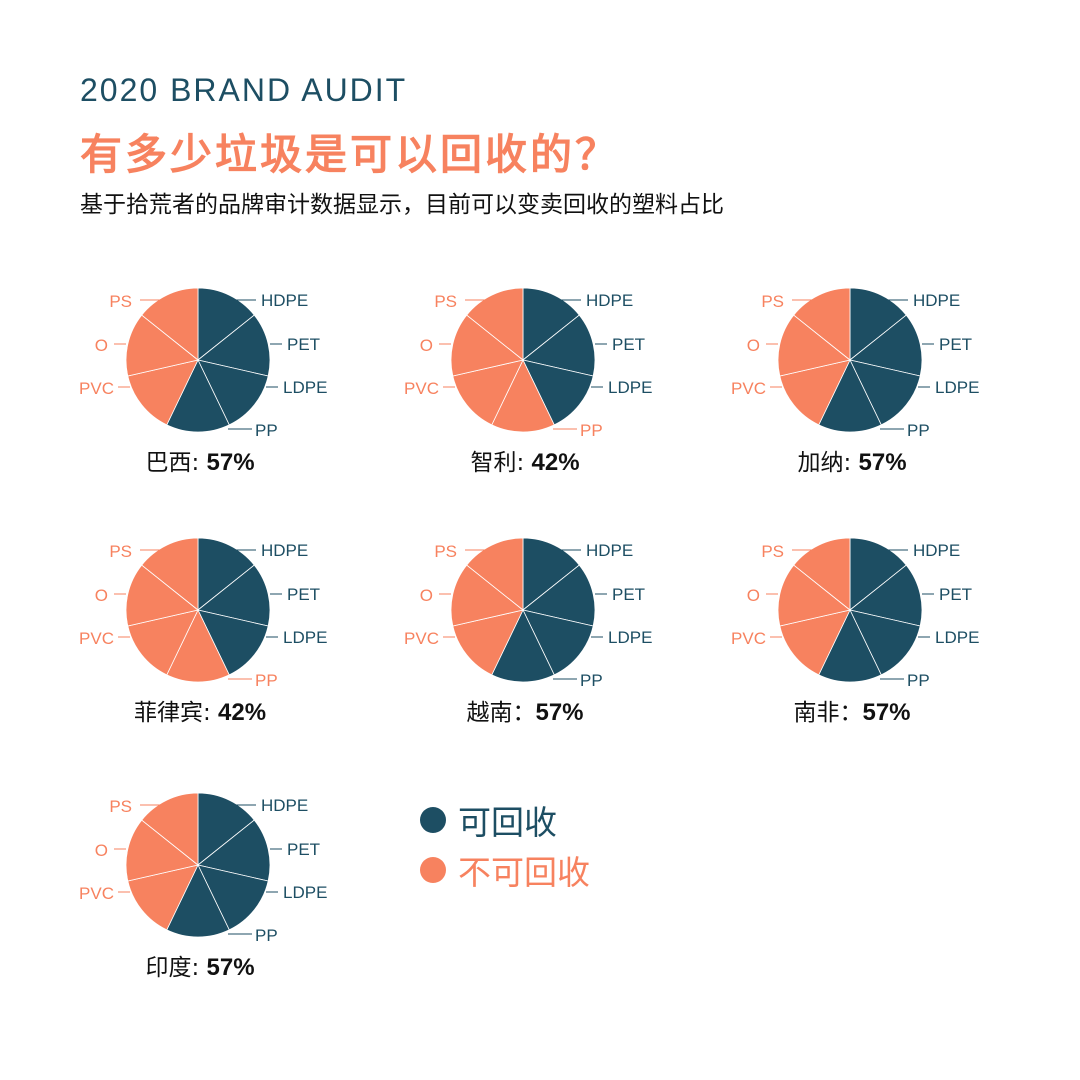  Describe the element at coordinates (507, 822) in the screenshot. I see `legend-label-recyclable: 可回收` at that location.